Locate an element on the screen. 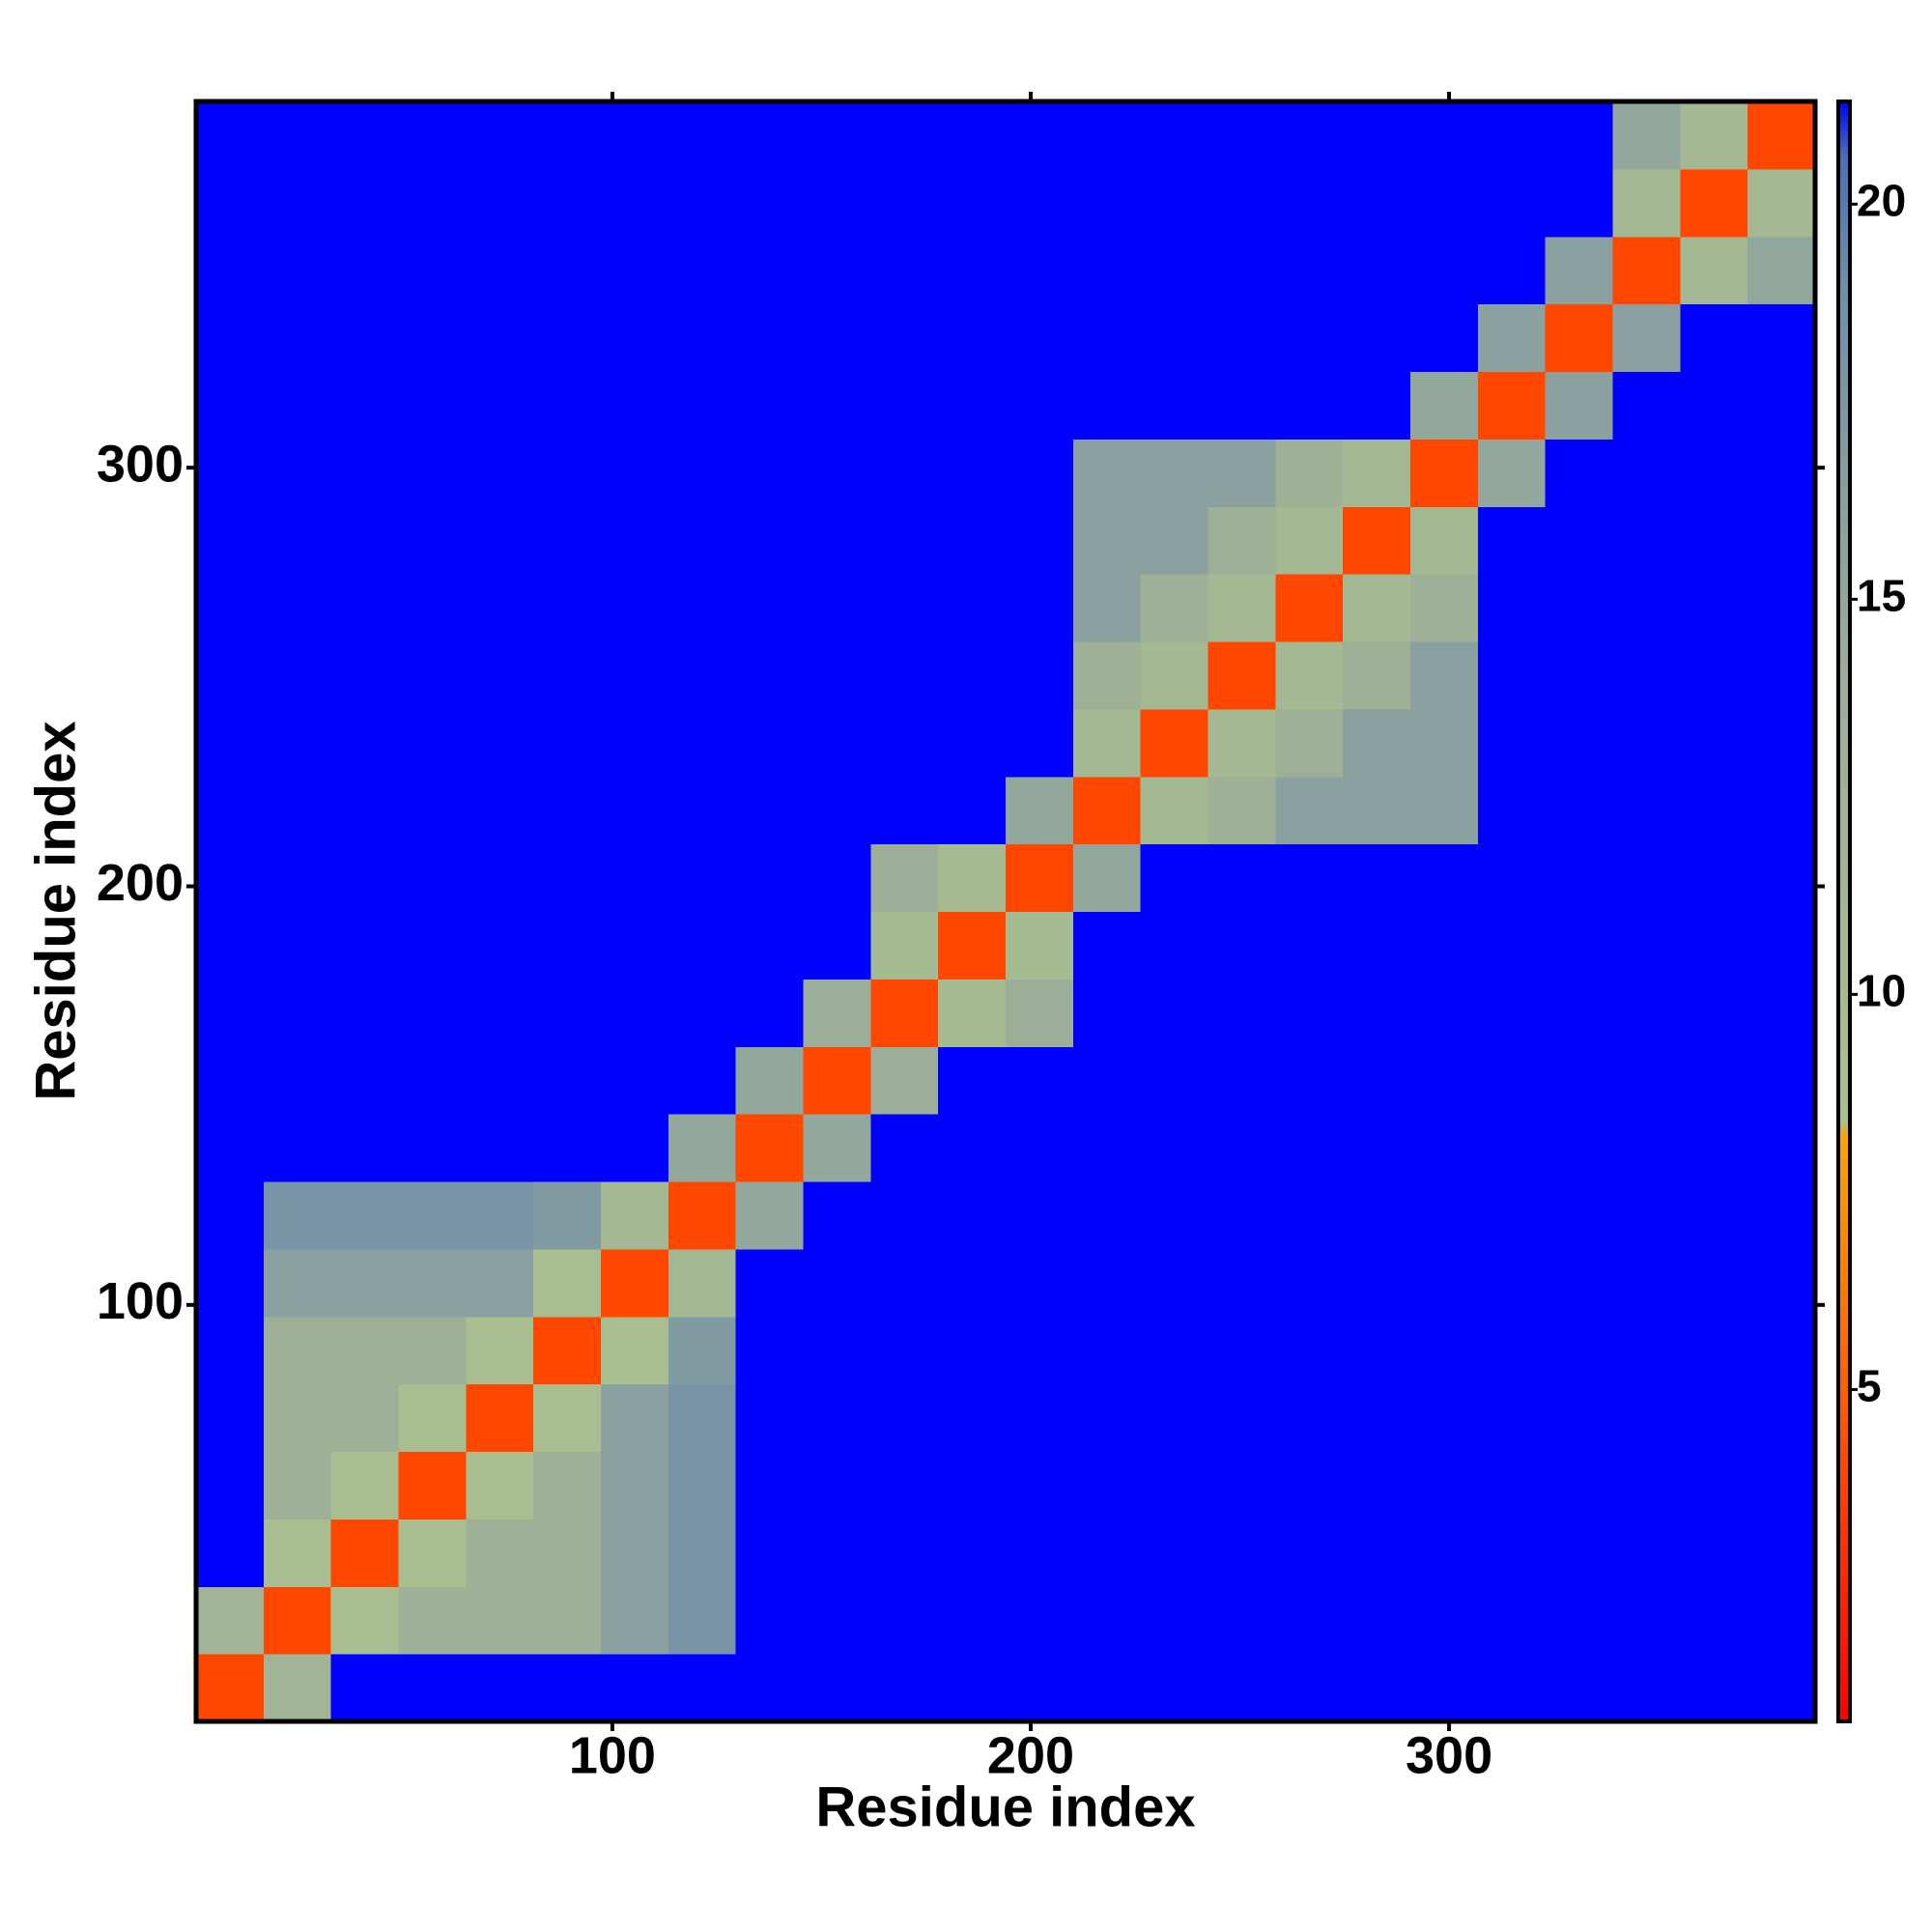 This screenshot has width=1932, height=1932. y-axis-title: Residue index is located at coordinates (55, 910).